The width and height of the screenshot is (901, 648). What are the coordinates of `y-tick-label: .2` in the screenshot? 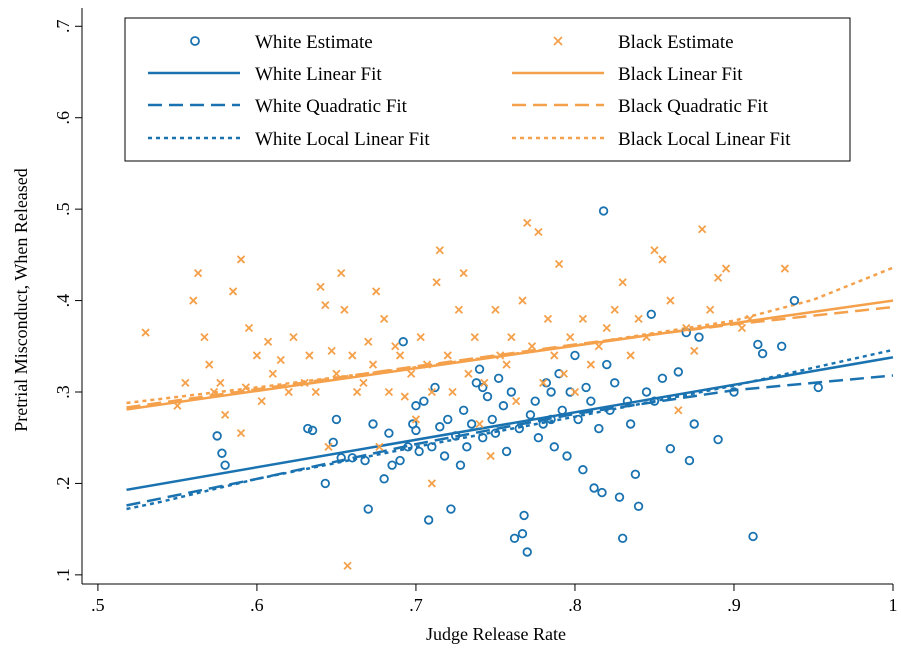 It's located at (63, 484).